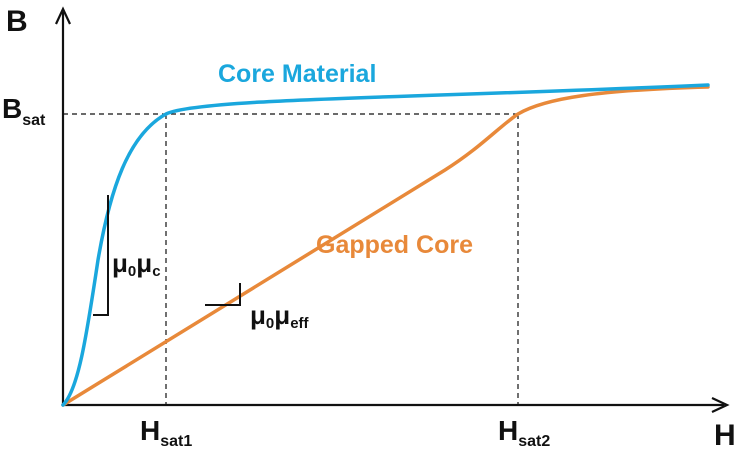 Image resolution: width=738 pixels, height=450 pixels. Describe the element at coordinates (166, 432) in the screenshot. I see `hsat1-label: Hsat1` at that location.